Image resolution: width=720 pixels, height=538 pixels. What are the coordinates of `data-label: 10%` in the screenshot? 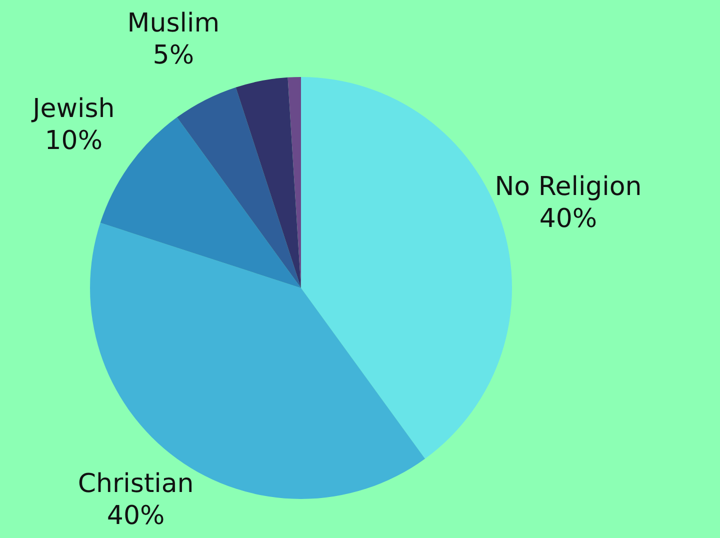 It's located at (73, 141).